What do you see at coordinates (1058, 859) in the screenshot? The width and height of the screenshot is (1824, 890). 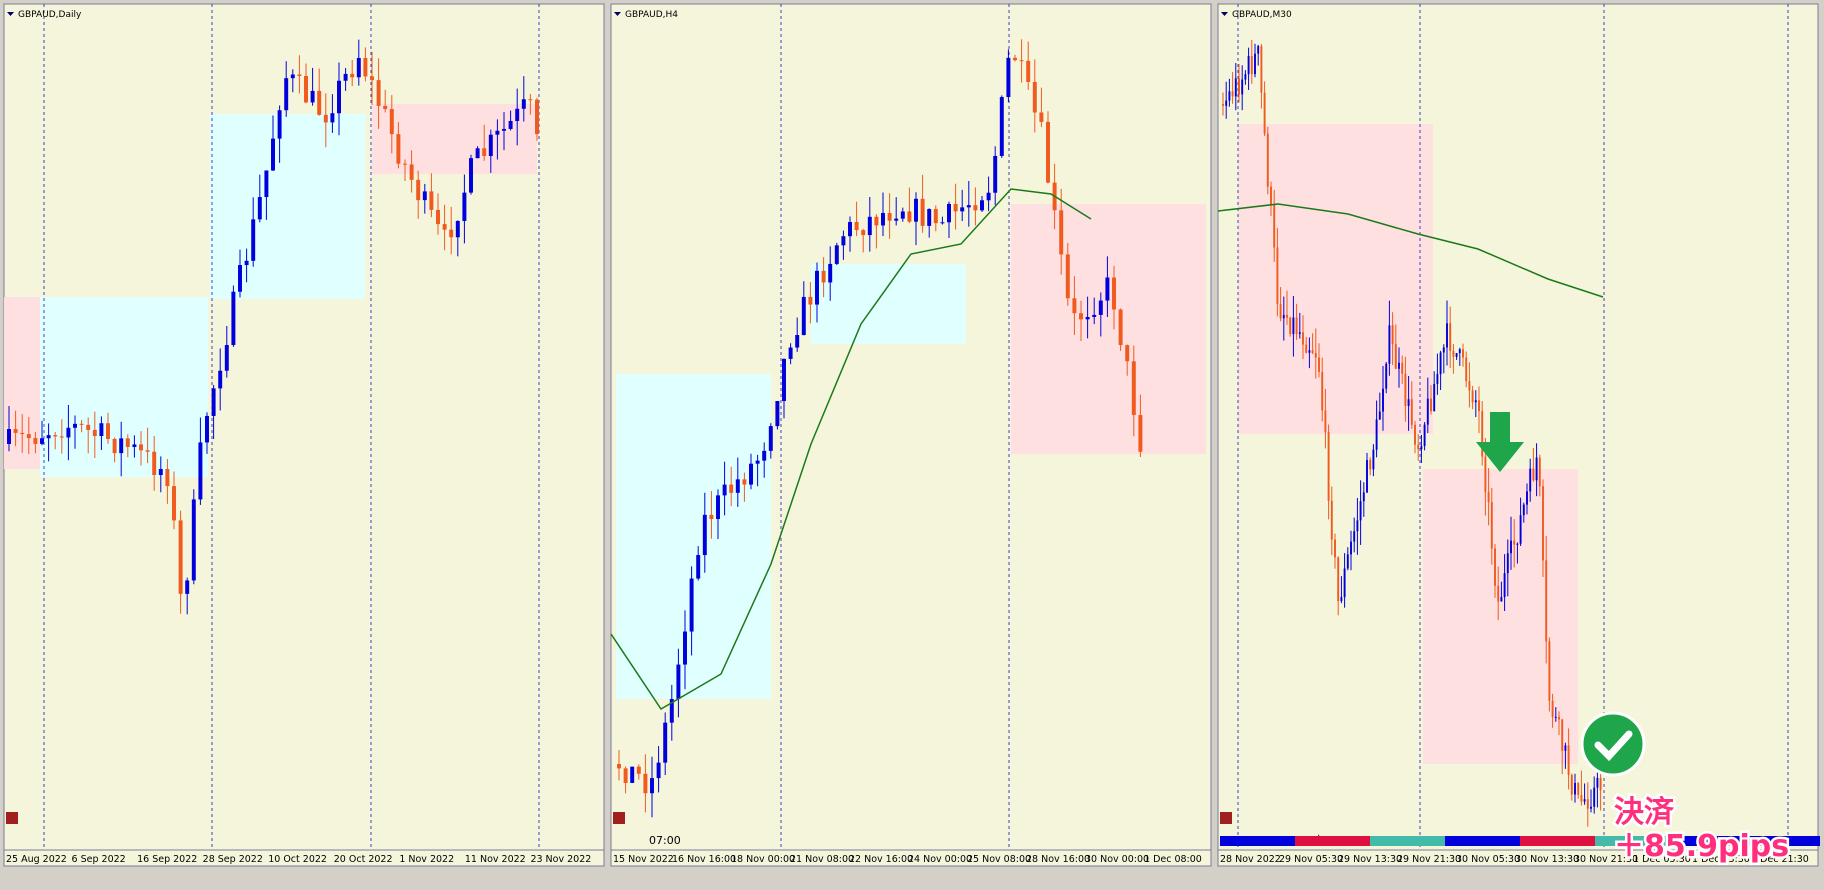 I see `x-axis-label: 28 Nov 16:00` at bounding box center [1058, 859].